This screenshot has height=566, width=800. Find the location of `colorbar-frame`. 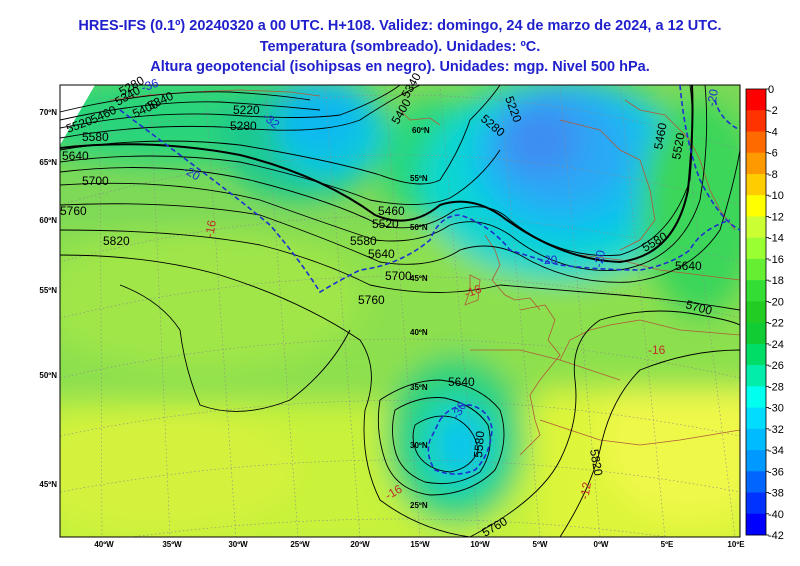

colorbar-frame is located at coordinates (756, 312).